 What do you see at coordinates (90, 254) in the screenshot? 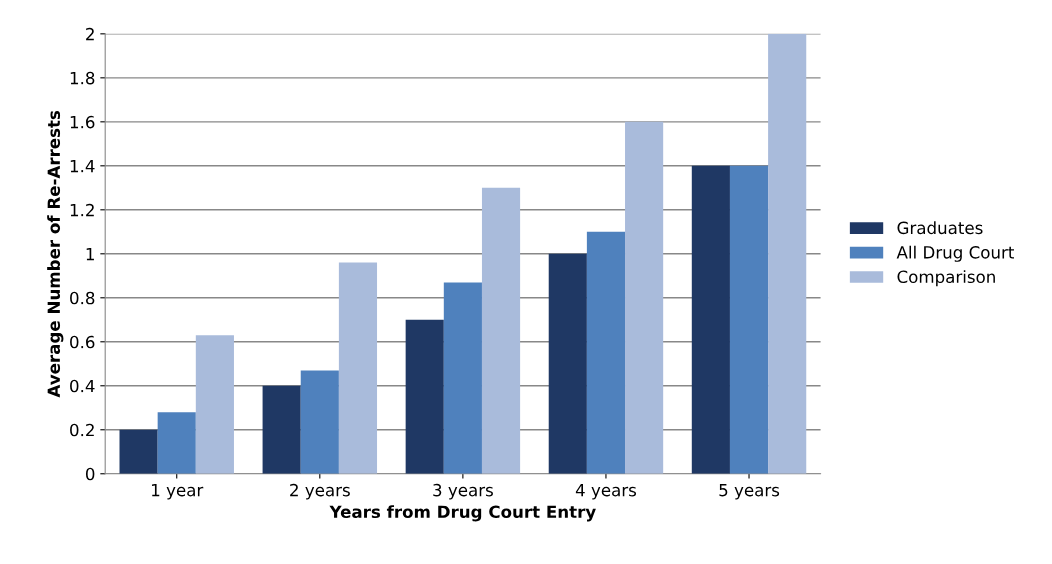
I see `y-tick-label: 1` at bounding box center [90, 254].